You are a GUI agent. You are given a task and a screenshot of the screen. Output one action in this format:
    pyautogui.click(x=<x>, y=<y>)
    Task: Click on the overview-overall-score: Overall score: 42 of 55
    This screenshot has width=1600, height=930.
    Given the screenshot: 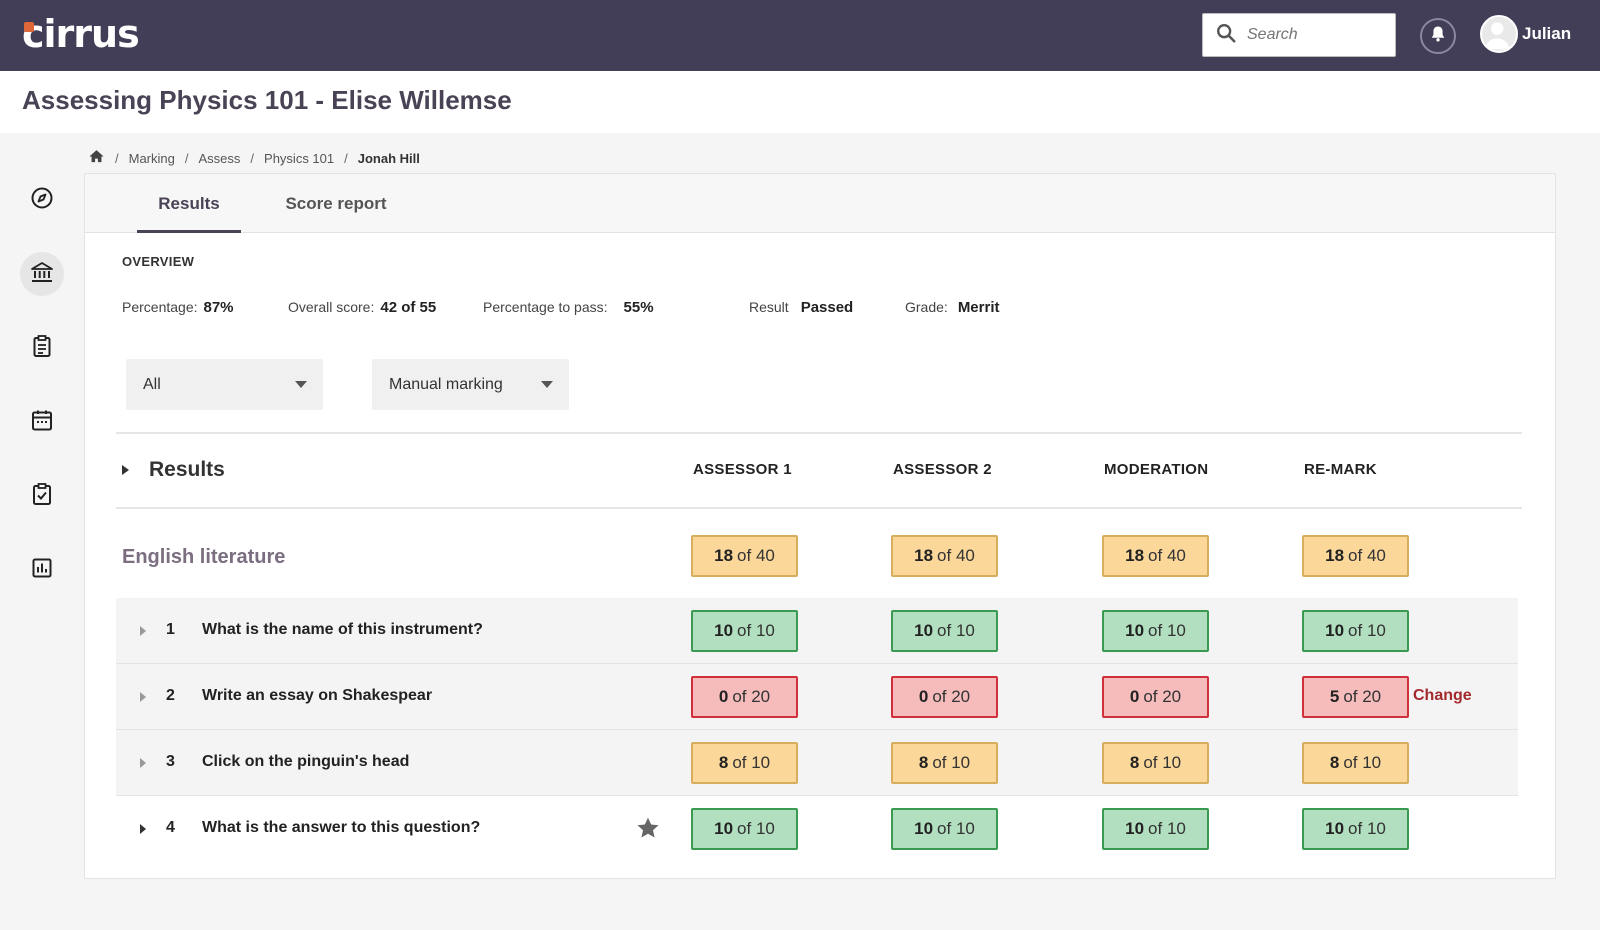 What is the action you would take?
    pyautogui.click(x=362, y=307)
    